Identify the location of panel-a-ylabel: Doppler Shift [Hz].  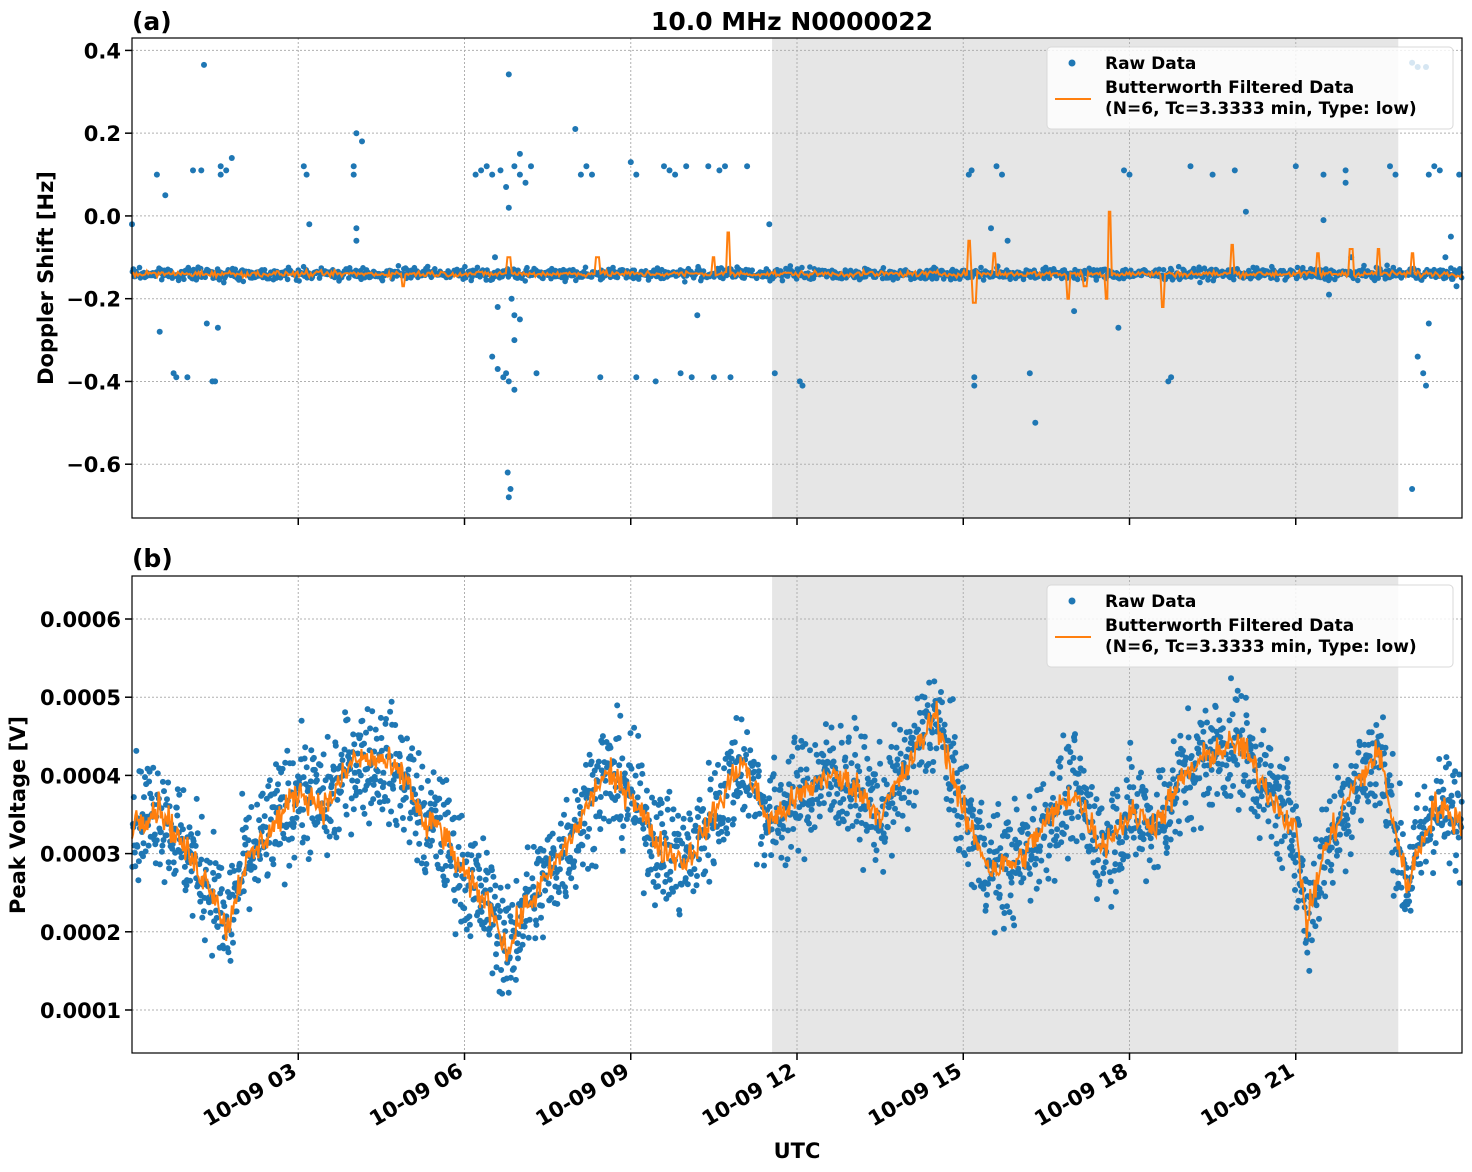
(46, 278).